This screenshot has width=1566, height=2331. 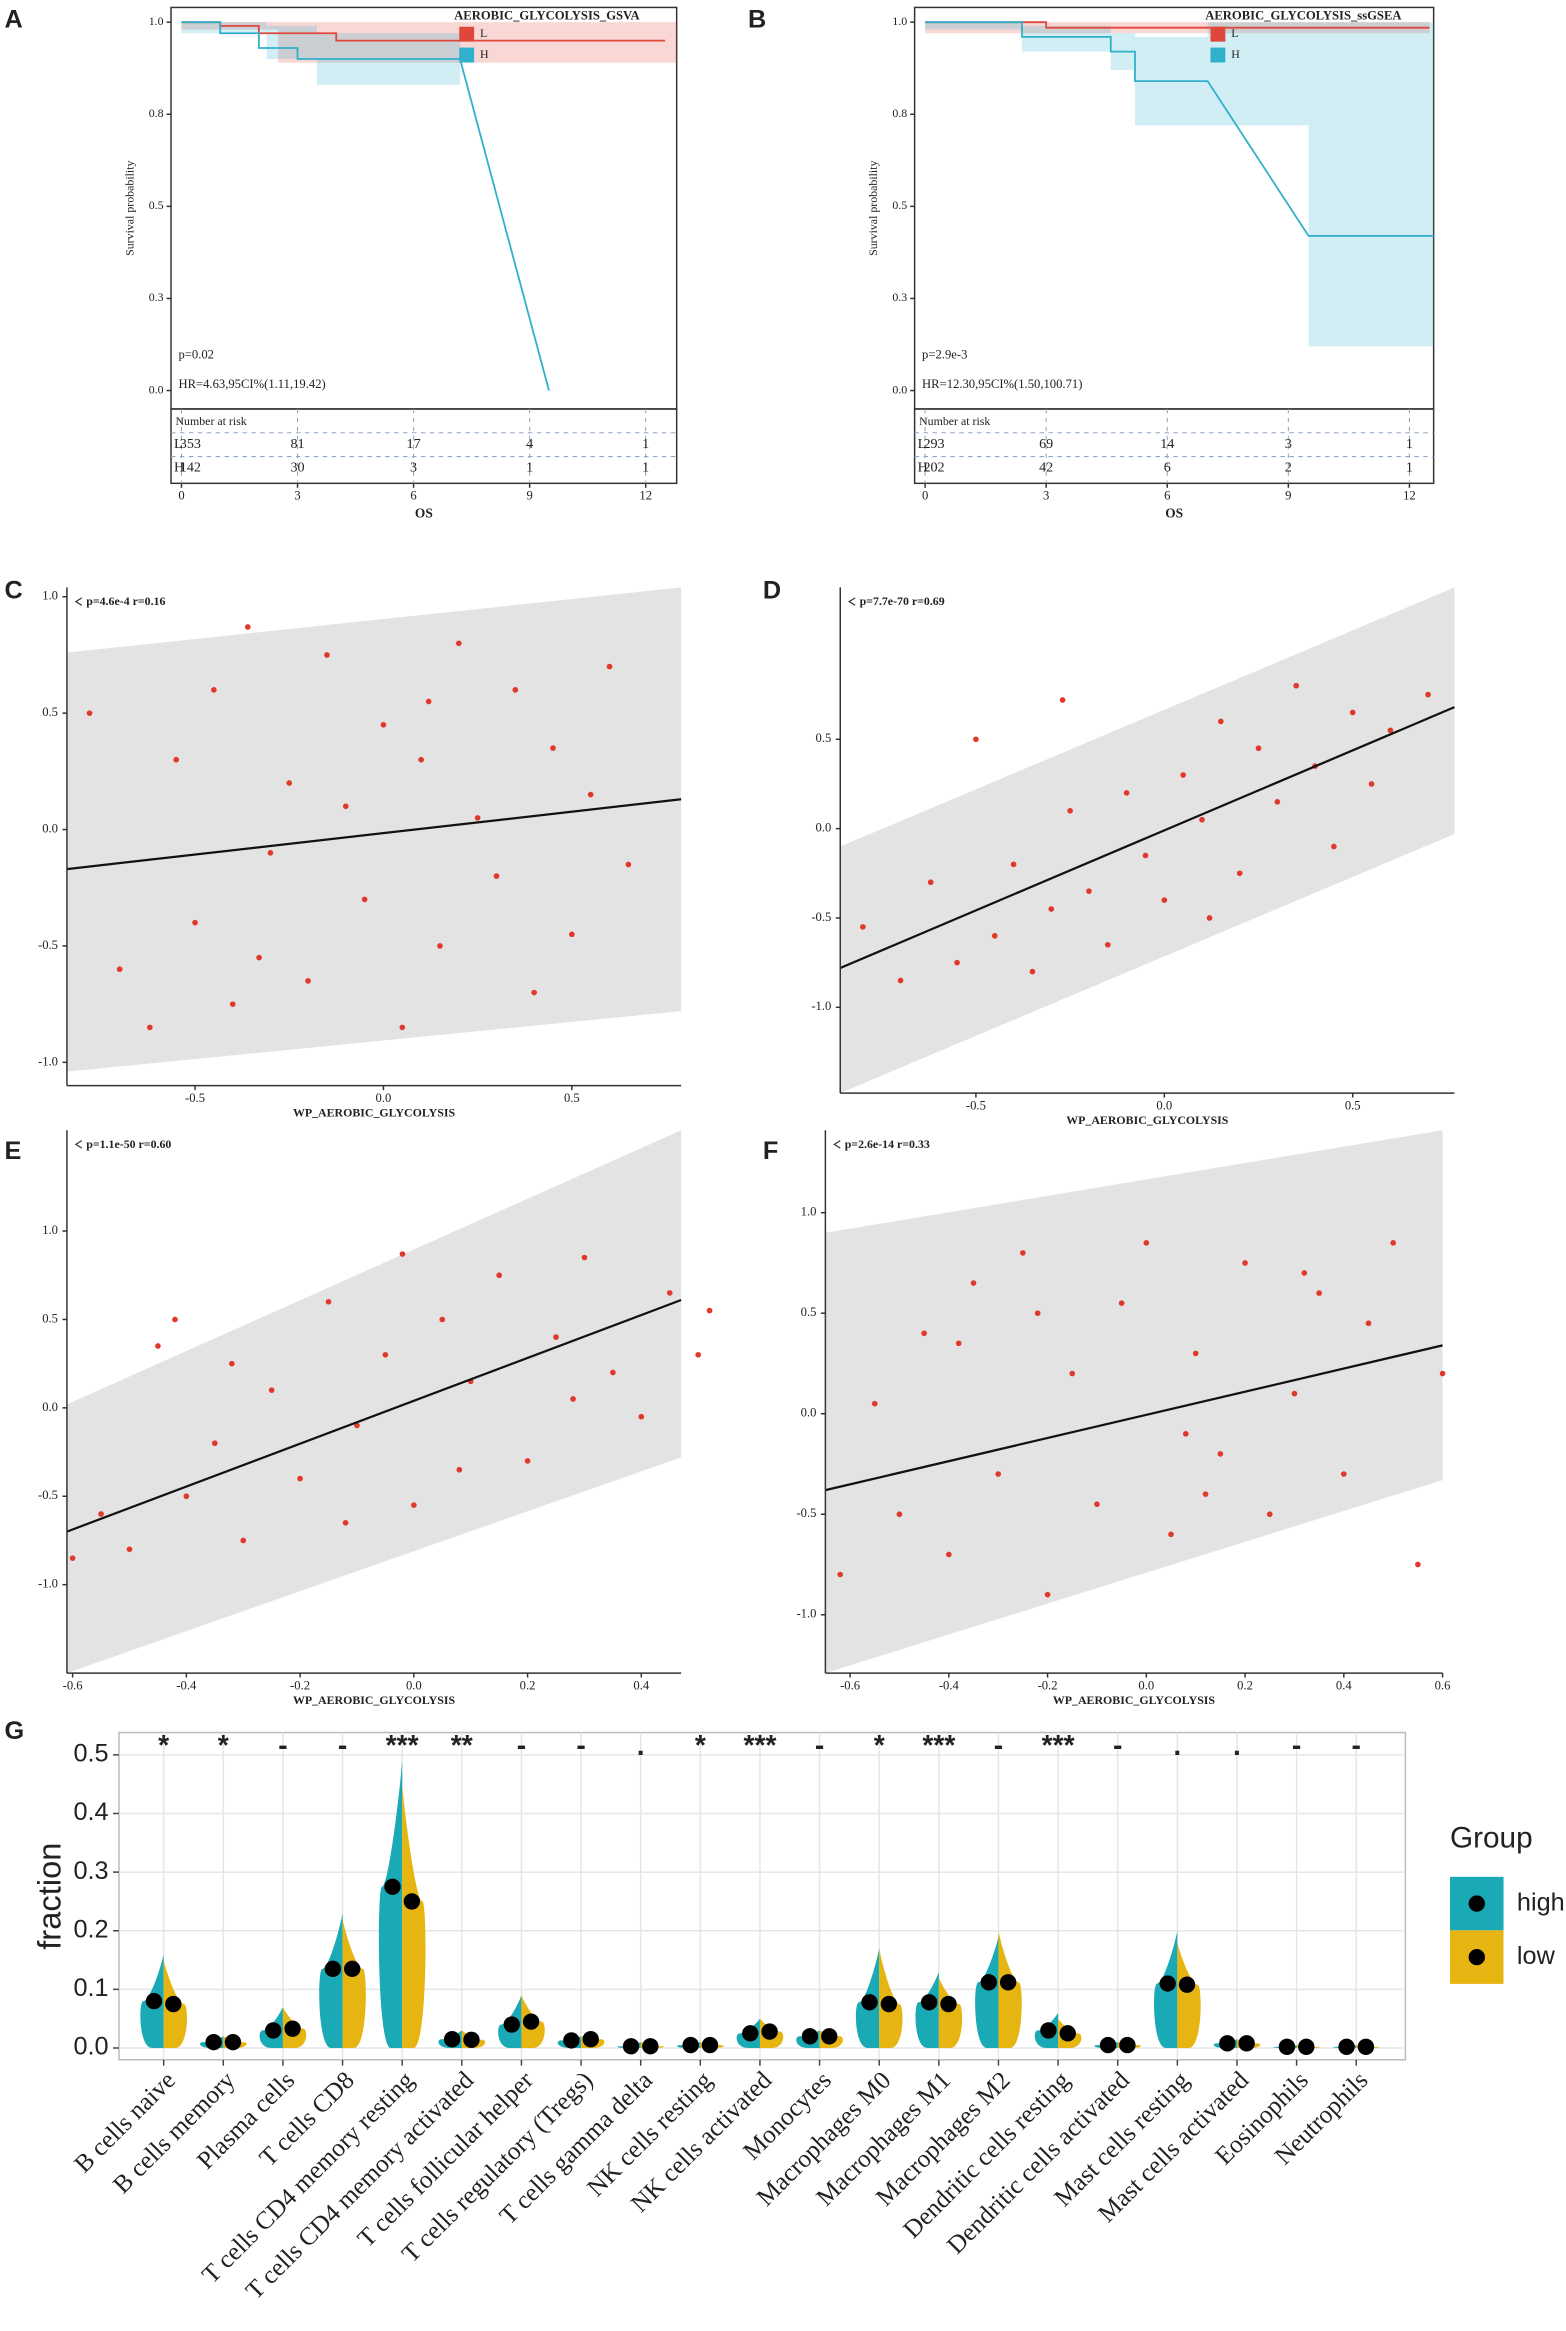 What do you see at coordinates (374, 1700) in the screenshot?
I see `x-axis-label: WP_AEROBIC_GLYCOLYSIS` at bounding box center [374, 1700].